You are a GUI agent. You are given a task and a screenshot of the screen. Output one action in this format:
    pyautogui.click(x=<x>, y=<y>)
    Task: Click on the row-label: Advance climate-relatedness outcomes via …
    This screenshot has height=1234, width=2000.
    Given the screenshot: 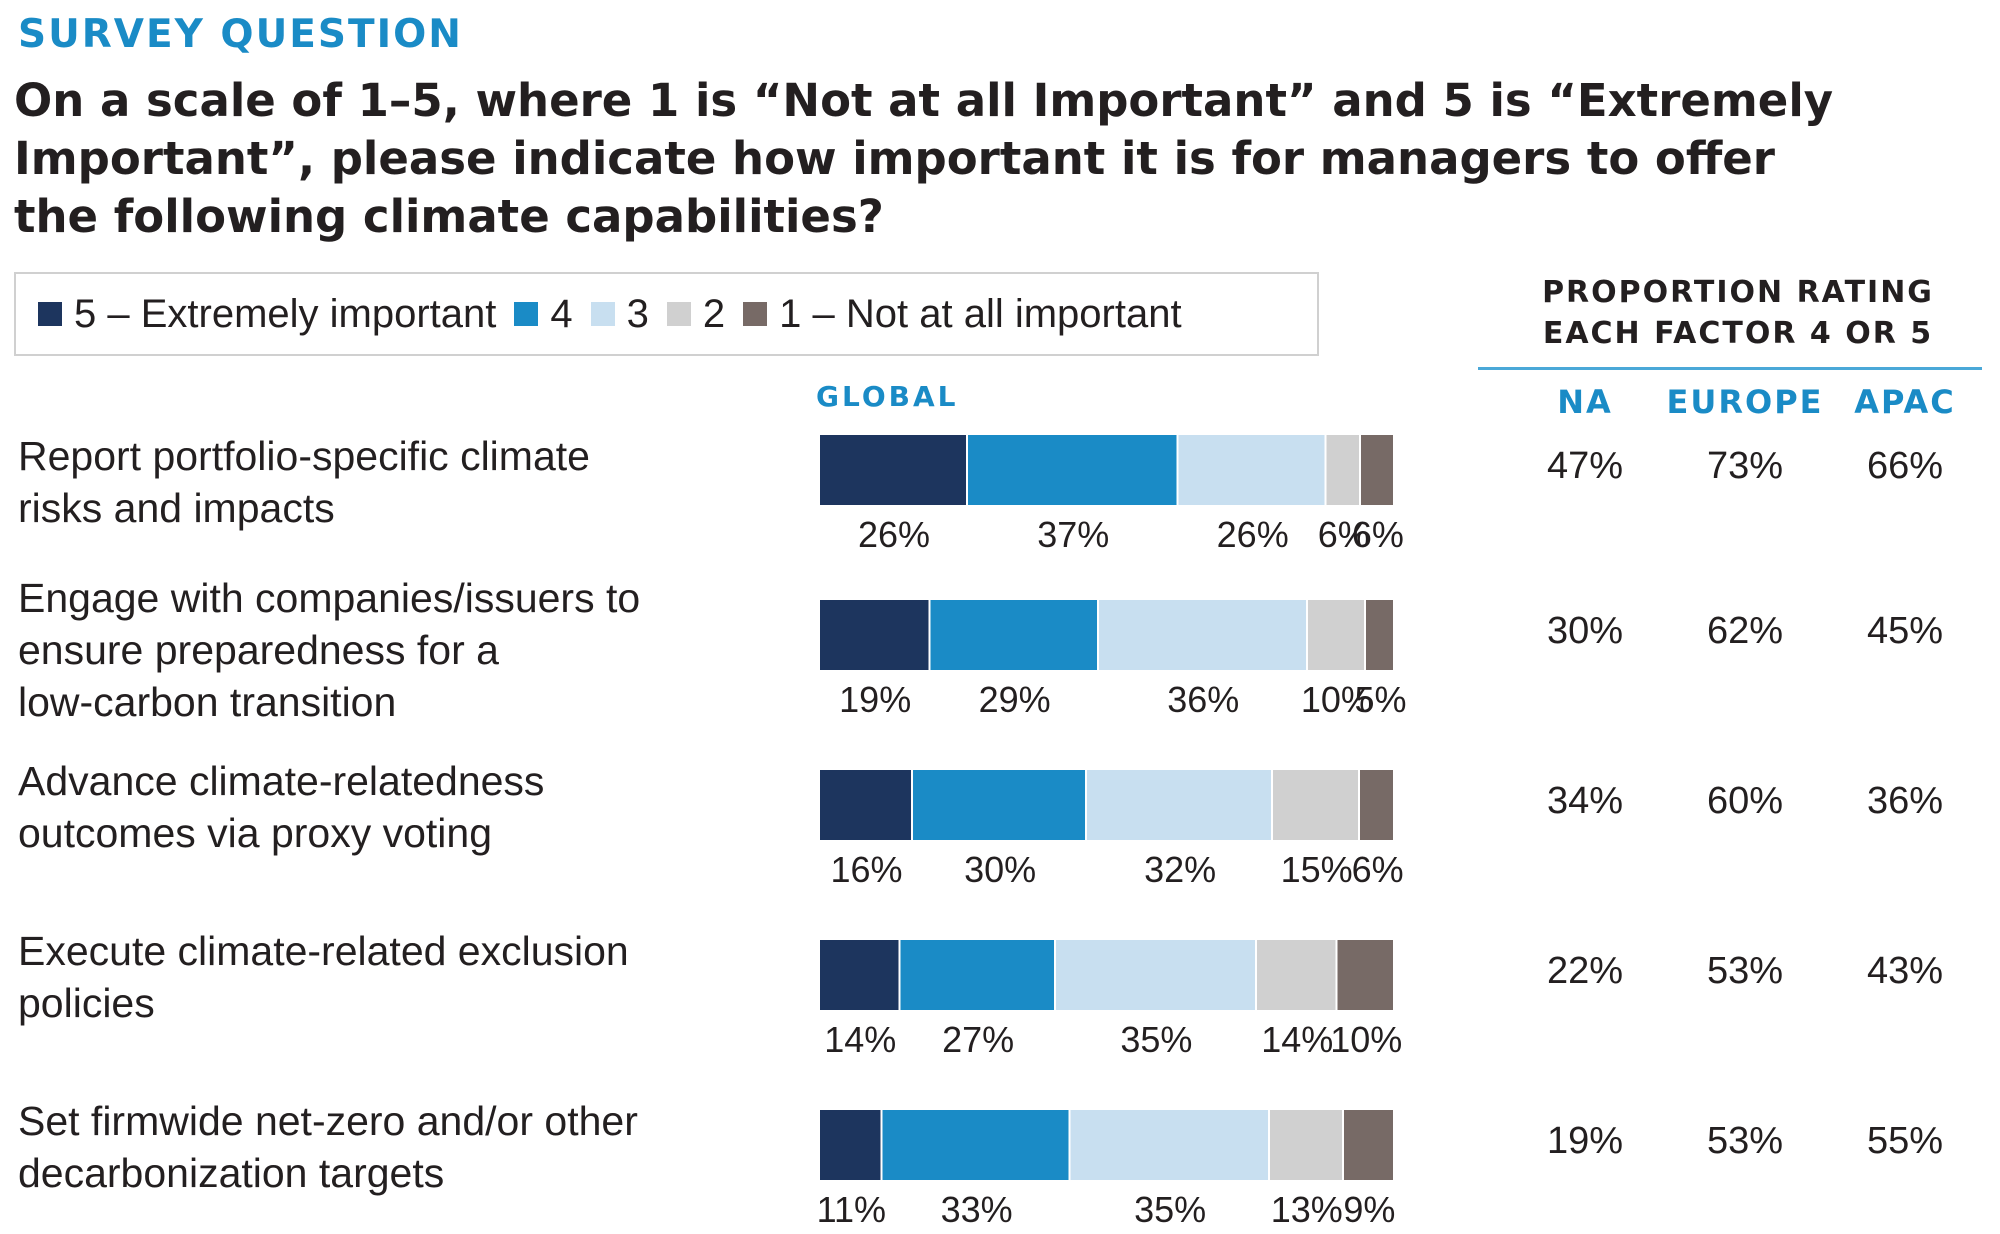 What is the action you would take?
    pyautogui.click(x=398, y=807)
    